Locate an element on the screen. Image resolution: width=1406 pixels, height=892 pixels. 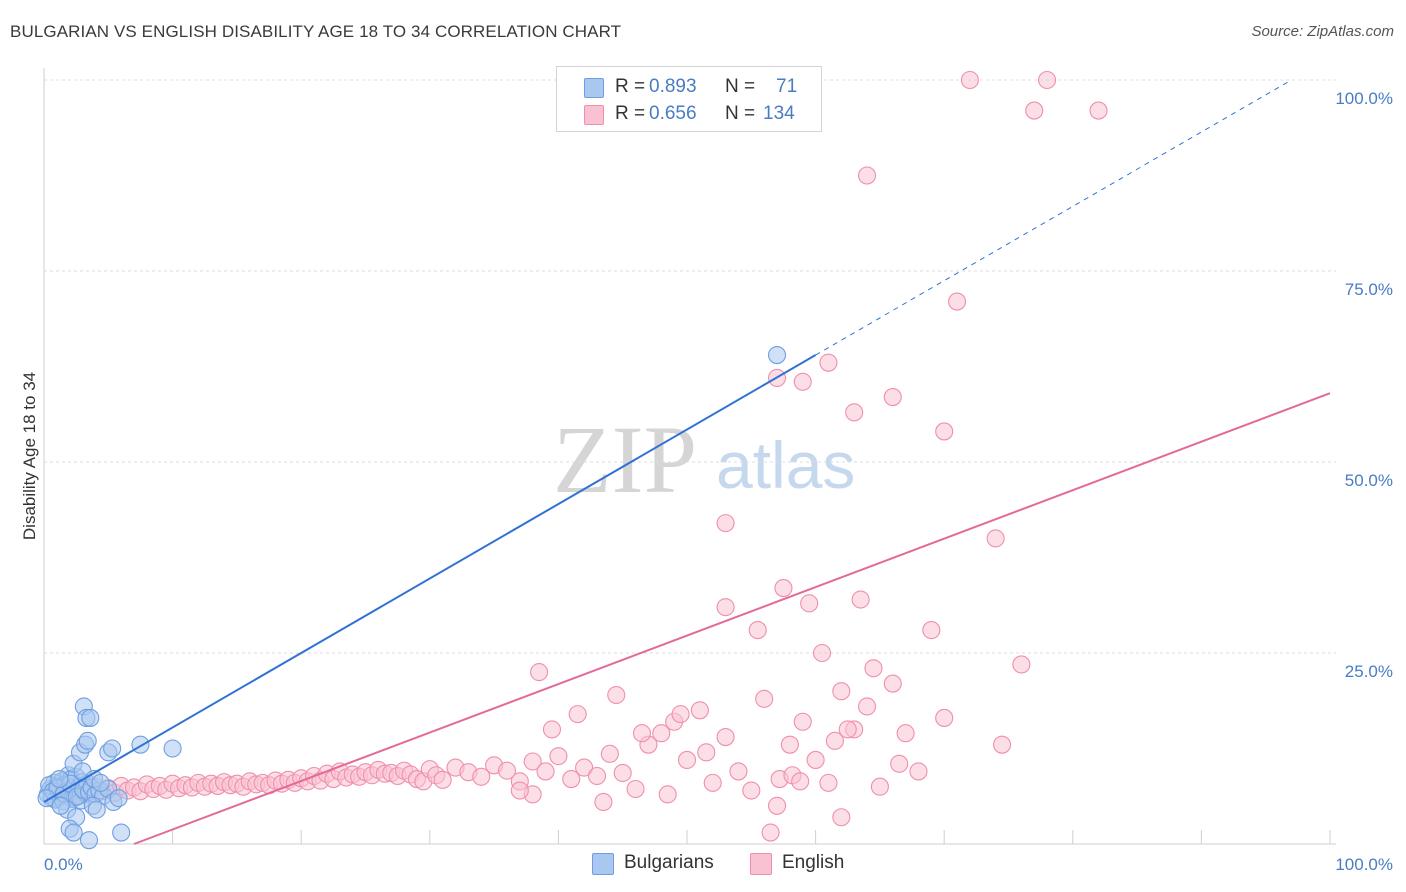
legend-r-value: 0.656 is located at coordinates (673, 113).